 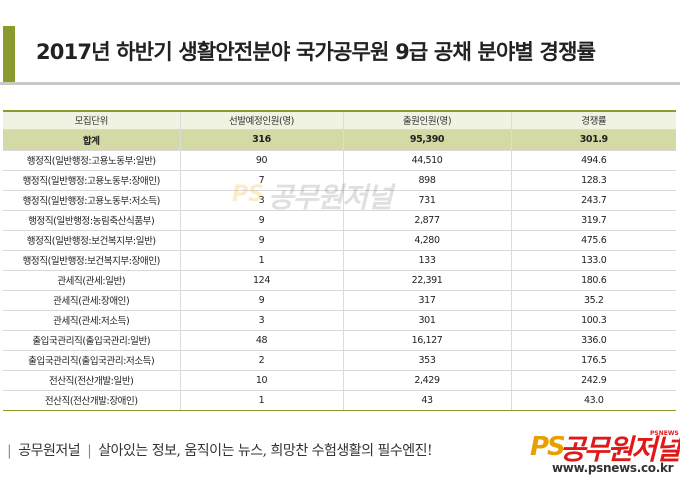 I want to click on header-unit: 모집단위, so click(x=91, y=120).